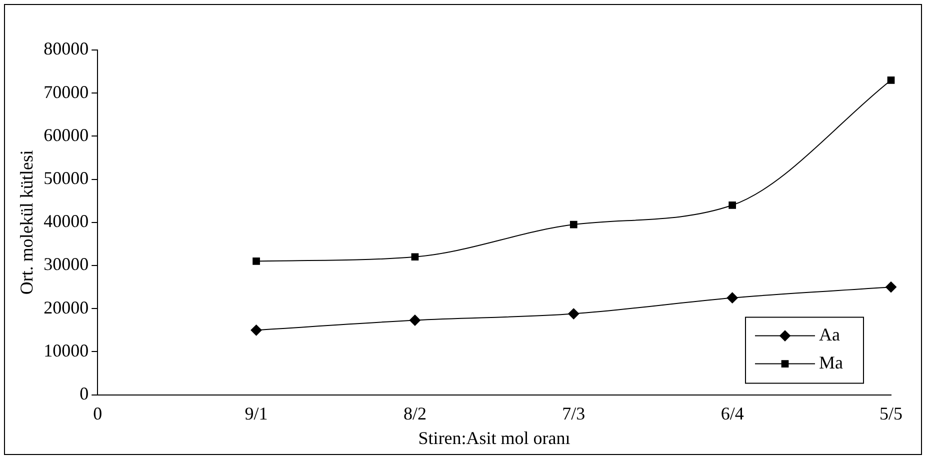  I want to click on y-axis-title: Ort. molekül kütlesi, so click(26, 222).